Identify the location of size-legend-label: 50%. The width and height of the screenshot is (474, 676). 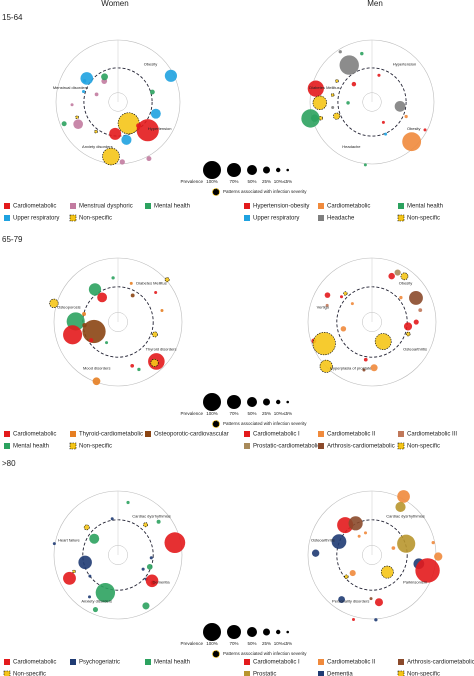
(251, 643).